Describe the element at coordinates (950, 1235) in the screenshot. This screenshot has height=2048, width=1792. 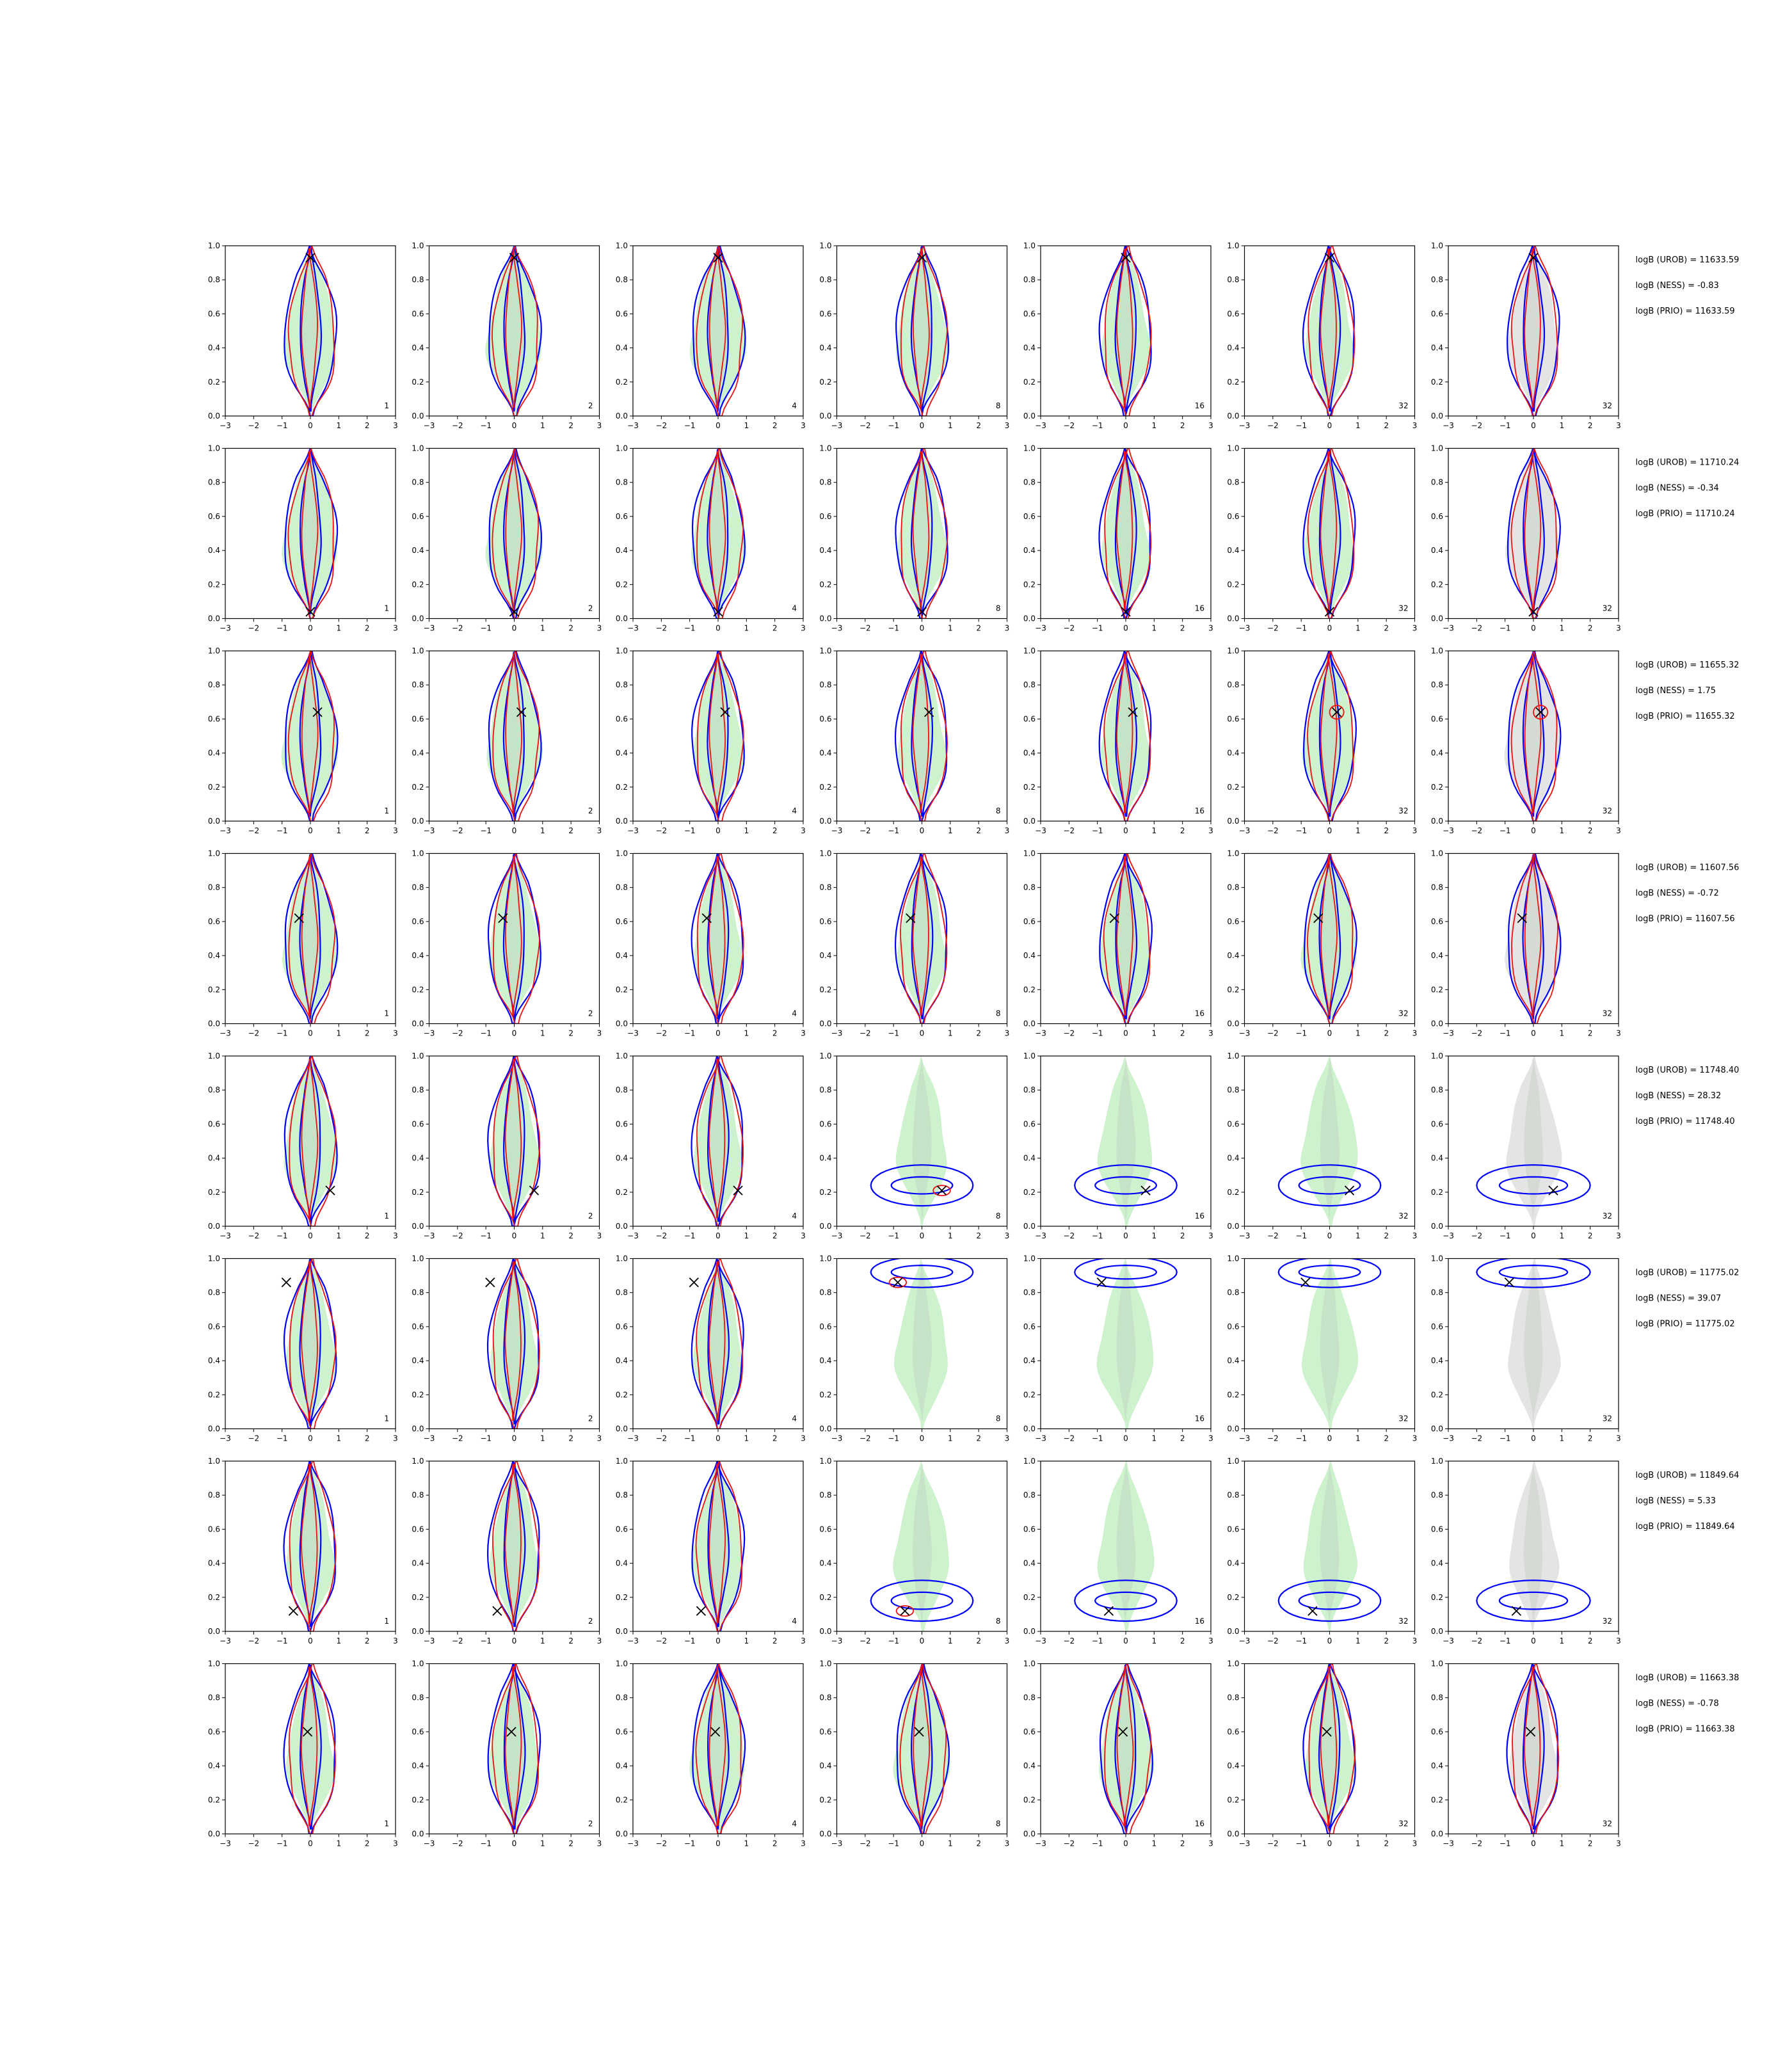
I see `x-tick-label: 1` at that location.